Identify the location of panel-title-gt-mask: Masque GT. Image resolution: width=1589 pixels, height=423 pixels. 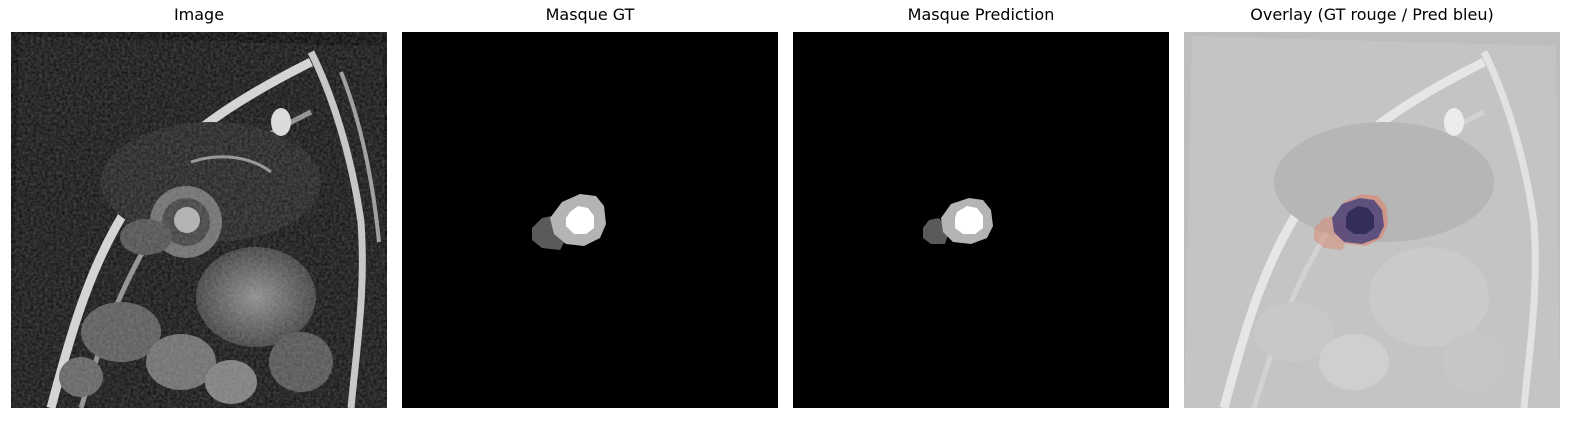
(590, 14).